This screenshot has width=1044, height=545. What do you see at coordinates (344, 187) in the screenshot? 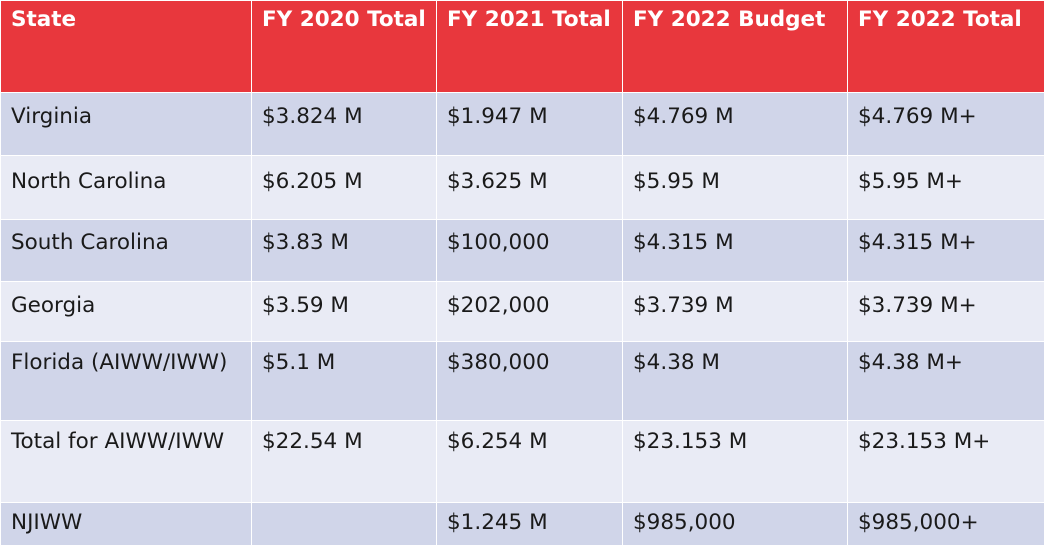
I see `cell-fy2020: $6.205 M` at bounding box center [344, 187].